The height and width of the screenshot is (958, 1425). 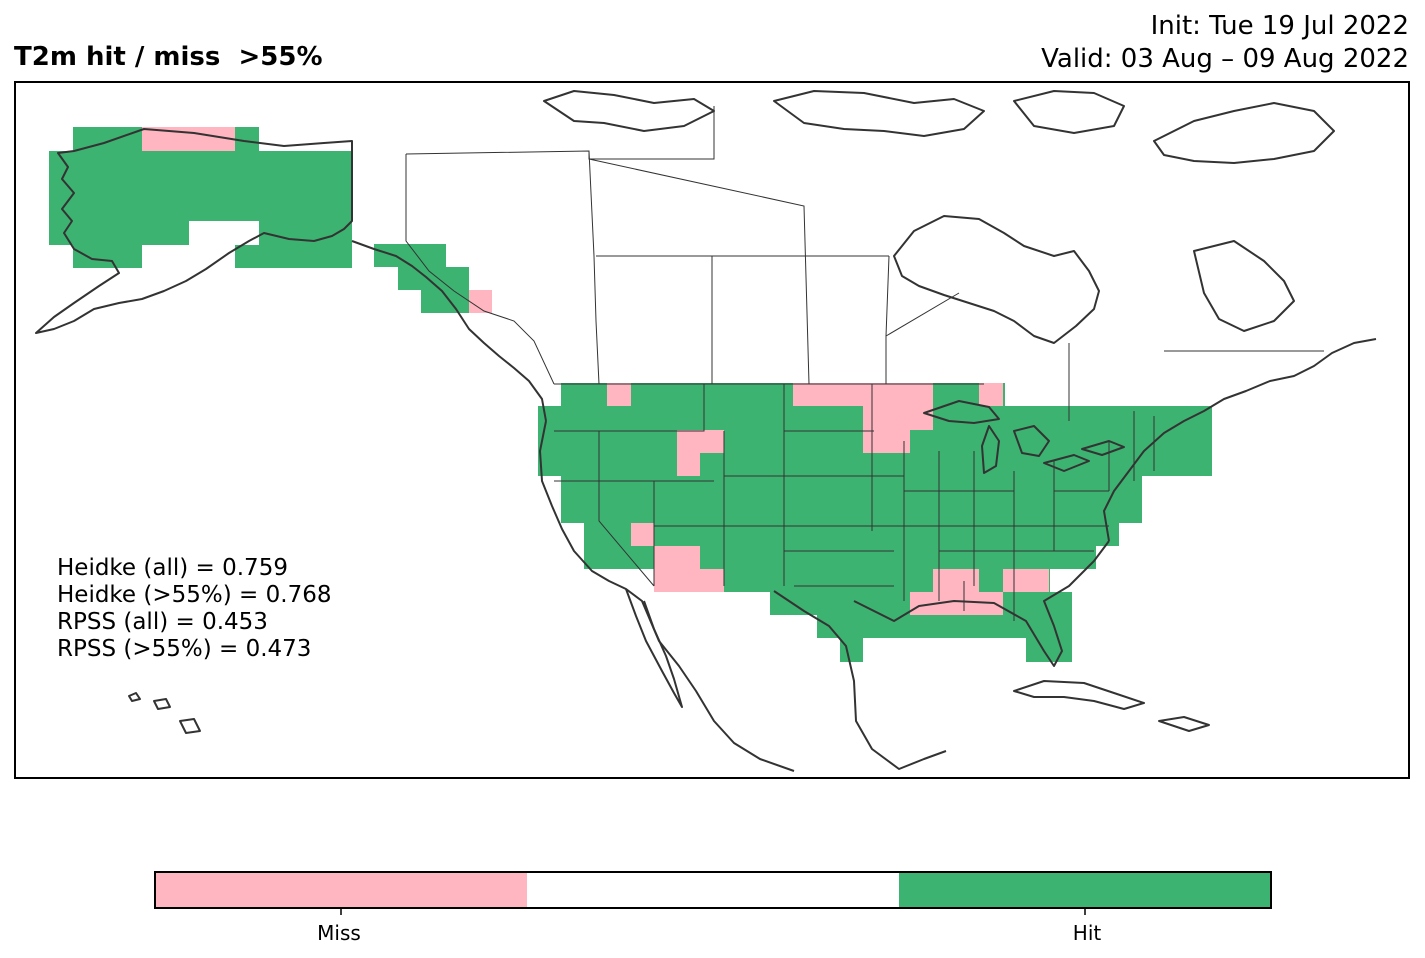 What do you see at coordinates (1225, 59) in the screenshot?
I see `valid-dates: Valid: 03 Aug – 09 Aug 2022` at bounding box center [1225, 59].